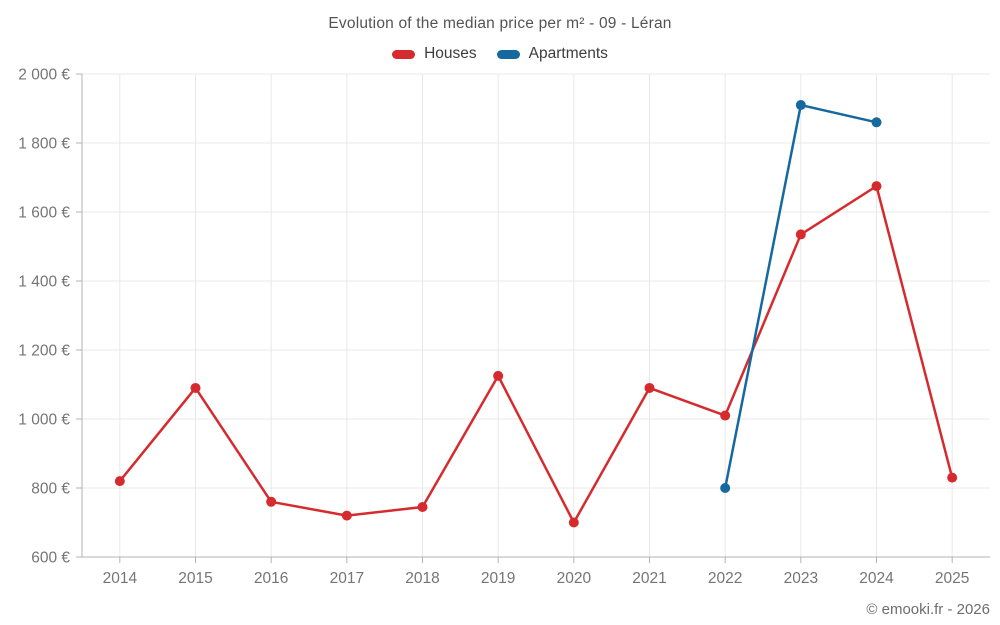 Image resolution: width=1000 pixels, height=625 pixels. Describe the element at coordinates (801, 578) in the screenshot. I see `x-tick-label-2023: 2023` at that location.